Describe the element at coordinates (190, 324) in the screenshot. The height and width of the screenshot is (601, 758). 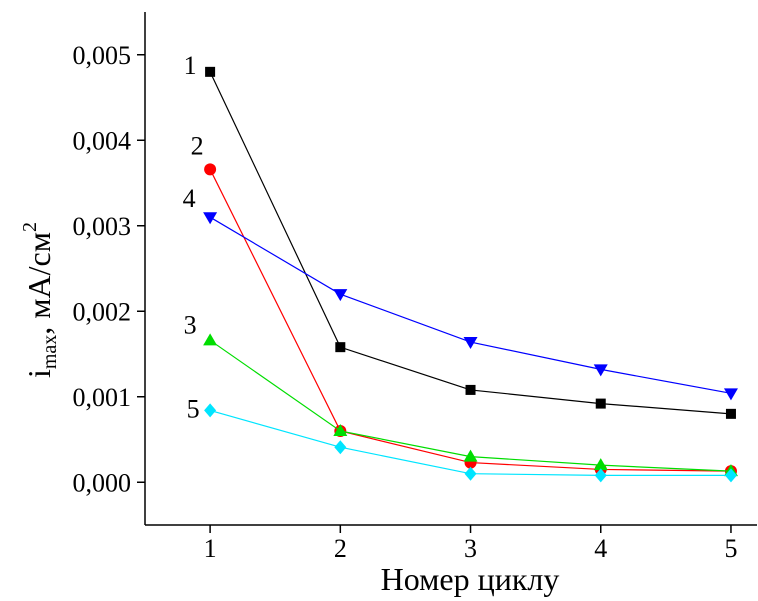
I see `series-label: 3` at that location.